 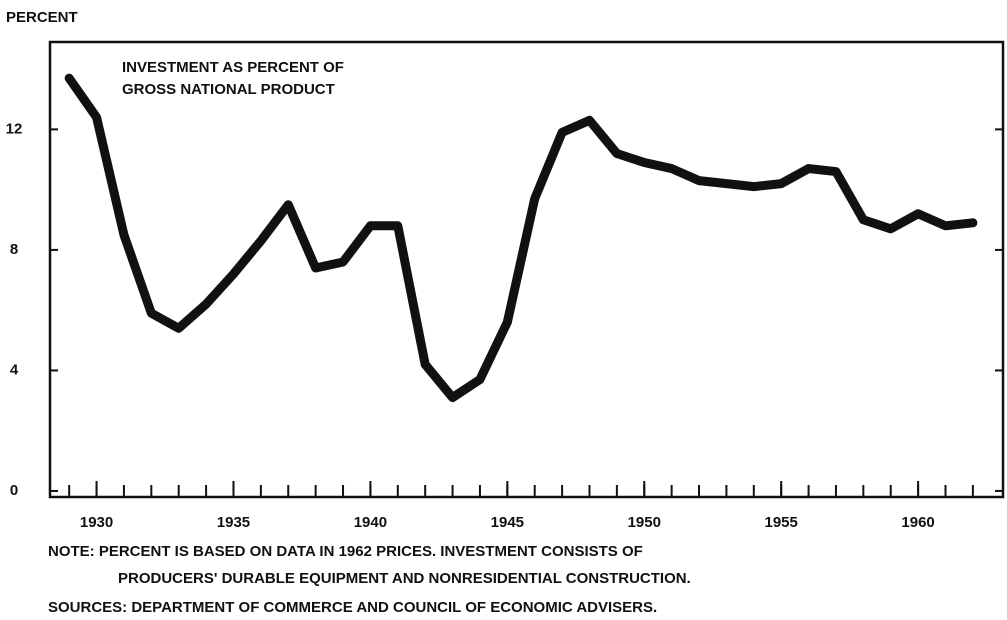 I want to click on x-tick-label: 1945, so click(x=507, y=522).